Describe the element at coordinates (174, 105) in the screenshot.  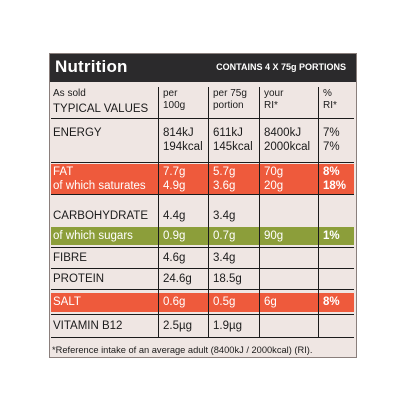
I see `per100-header-line2: 100g` at that location.